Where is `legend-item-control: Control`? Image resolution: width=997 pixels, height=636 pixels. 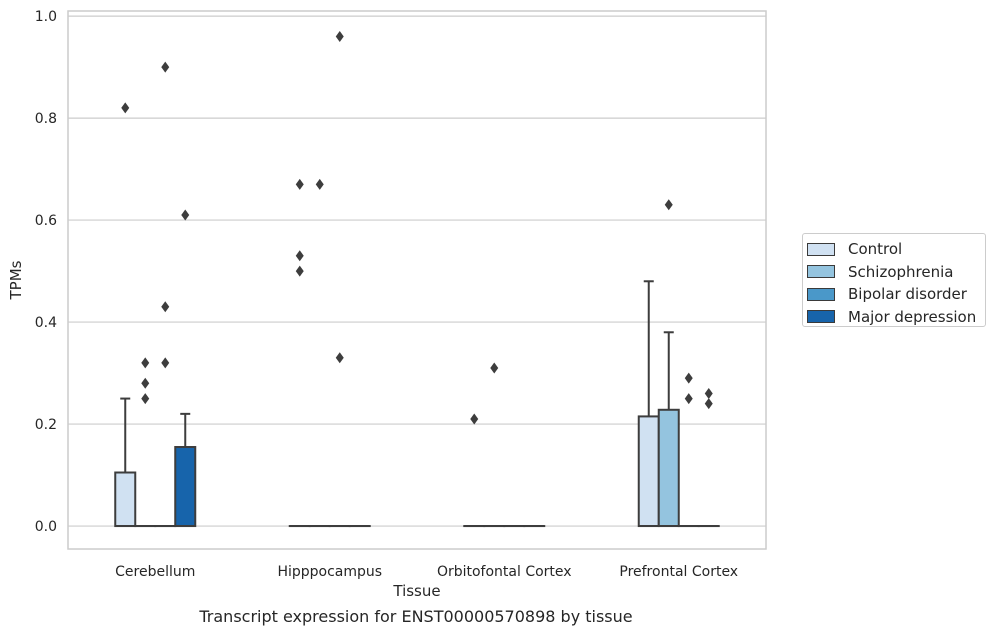 legend-item-control: Control is located at coordinates (896, 249).